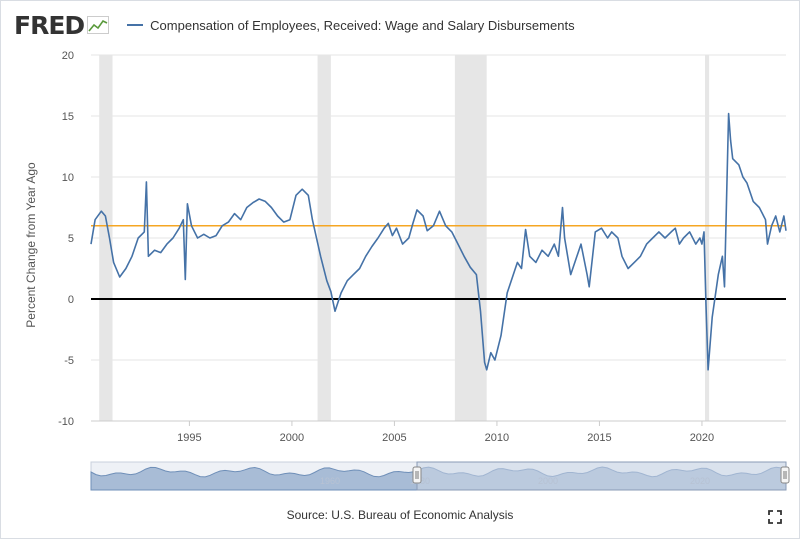  I want to click on x-tick-label: 2005, so click(394, 438).